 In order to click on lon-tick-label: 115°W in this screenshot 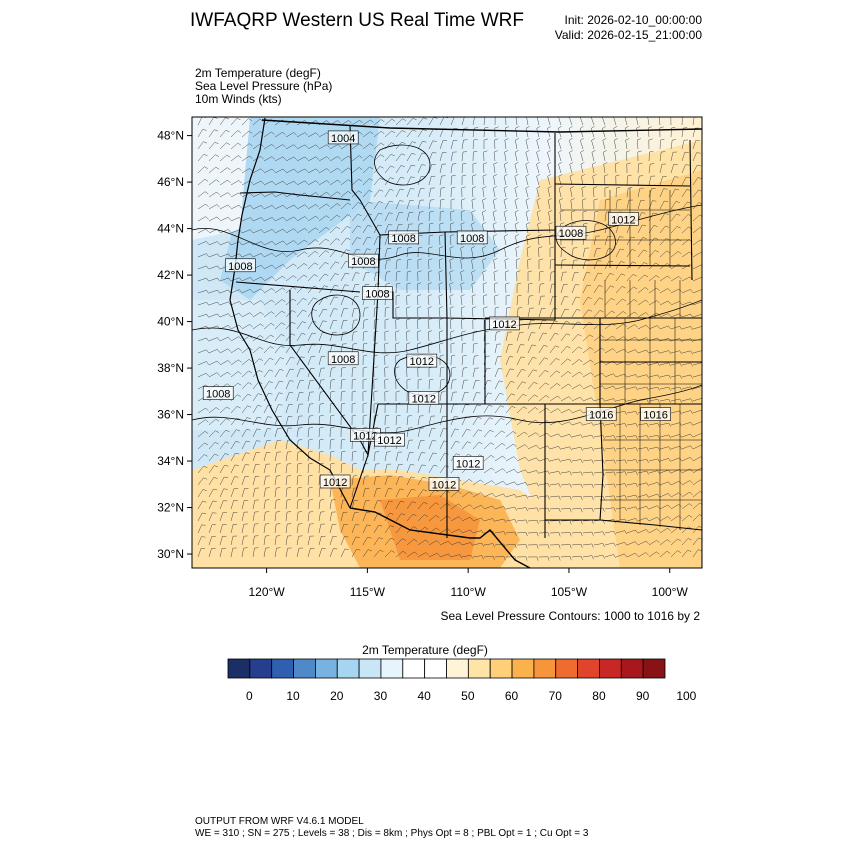, I will do `click(368, 592)`.